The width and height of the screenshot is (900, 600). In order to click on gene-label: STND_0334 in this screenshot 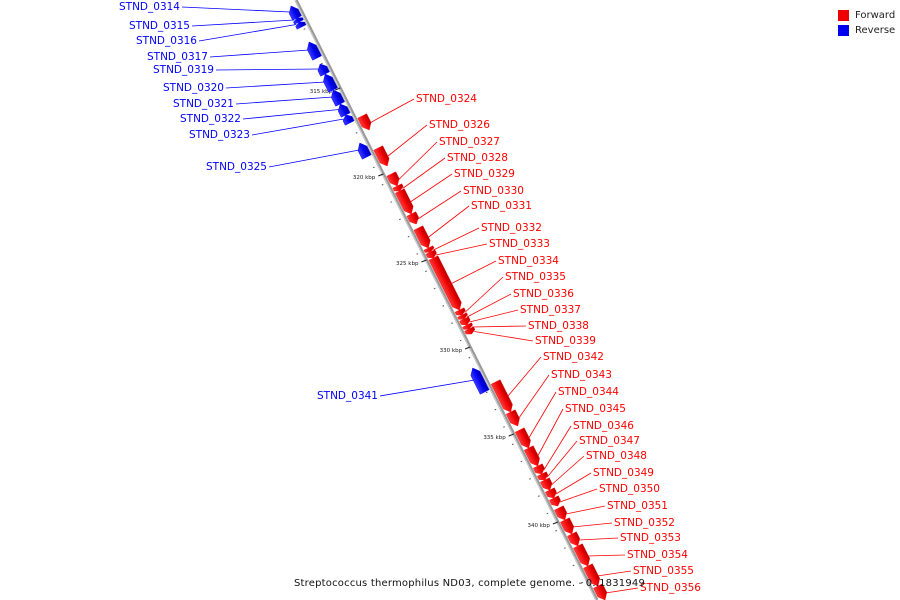, I will do `click(528, 261)`.